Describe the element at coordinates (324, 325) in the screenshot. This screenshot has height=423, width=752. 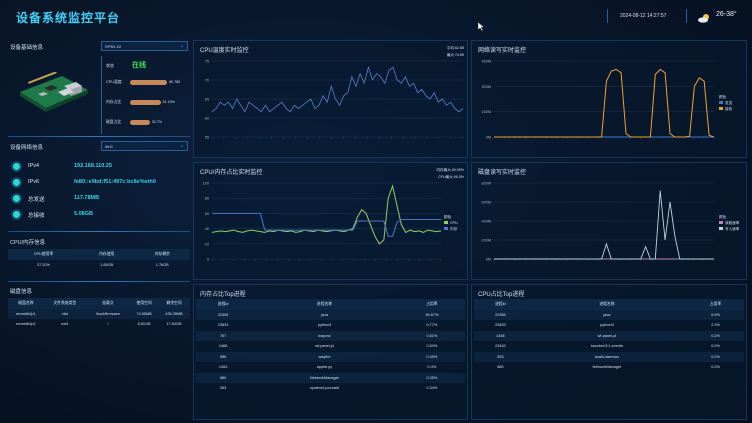
I see `table-cell: python3` at that location.